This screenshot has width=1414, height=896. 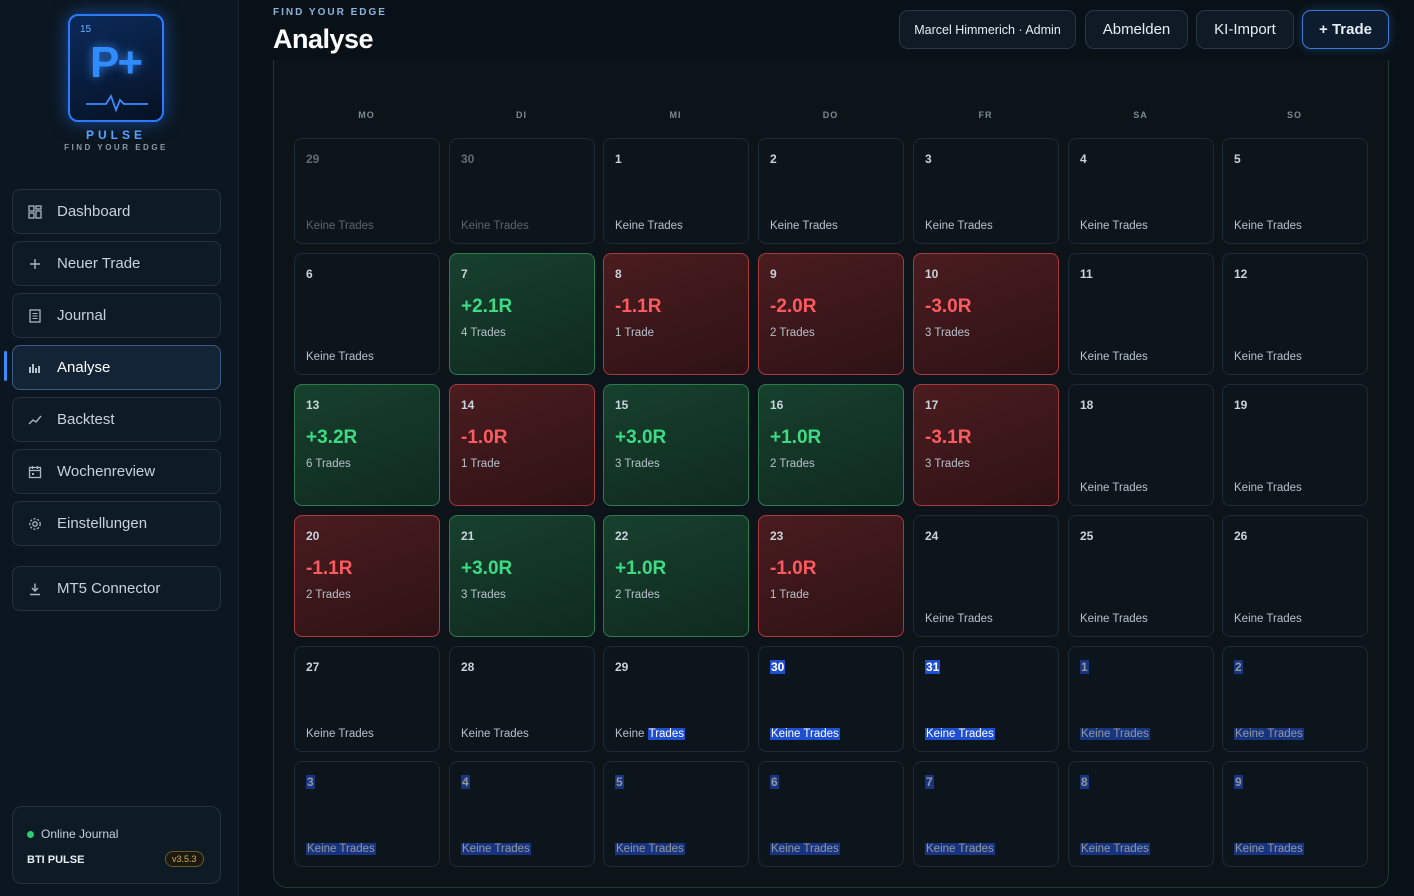 I want to click on brand-name: PULSE, so click(x=115, y=135).